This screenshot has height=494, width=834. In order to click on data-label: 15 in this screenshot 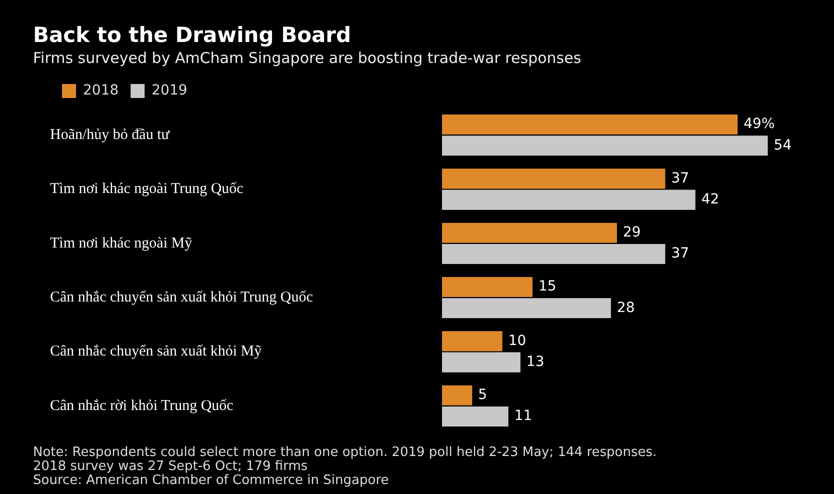, I will do `click(547, 286)`.